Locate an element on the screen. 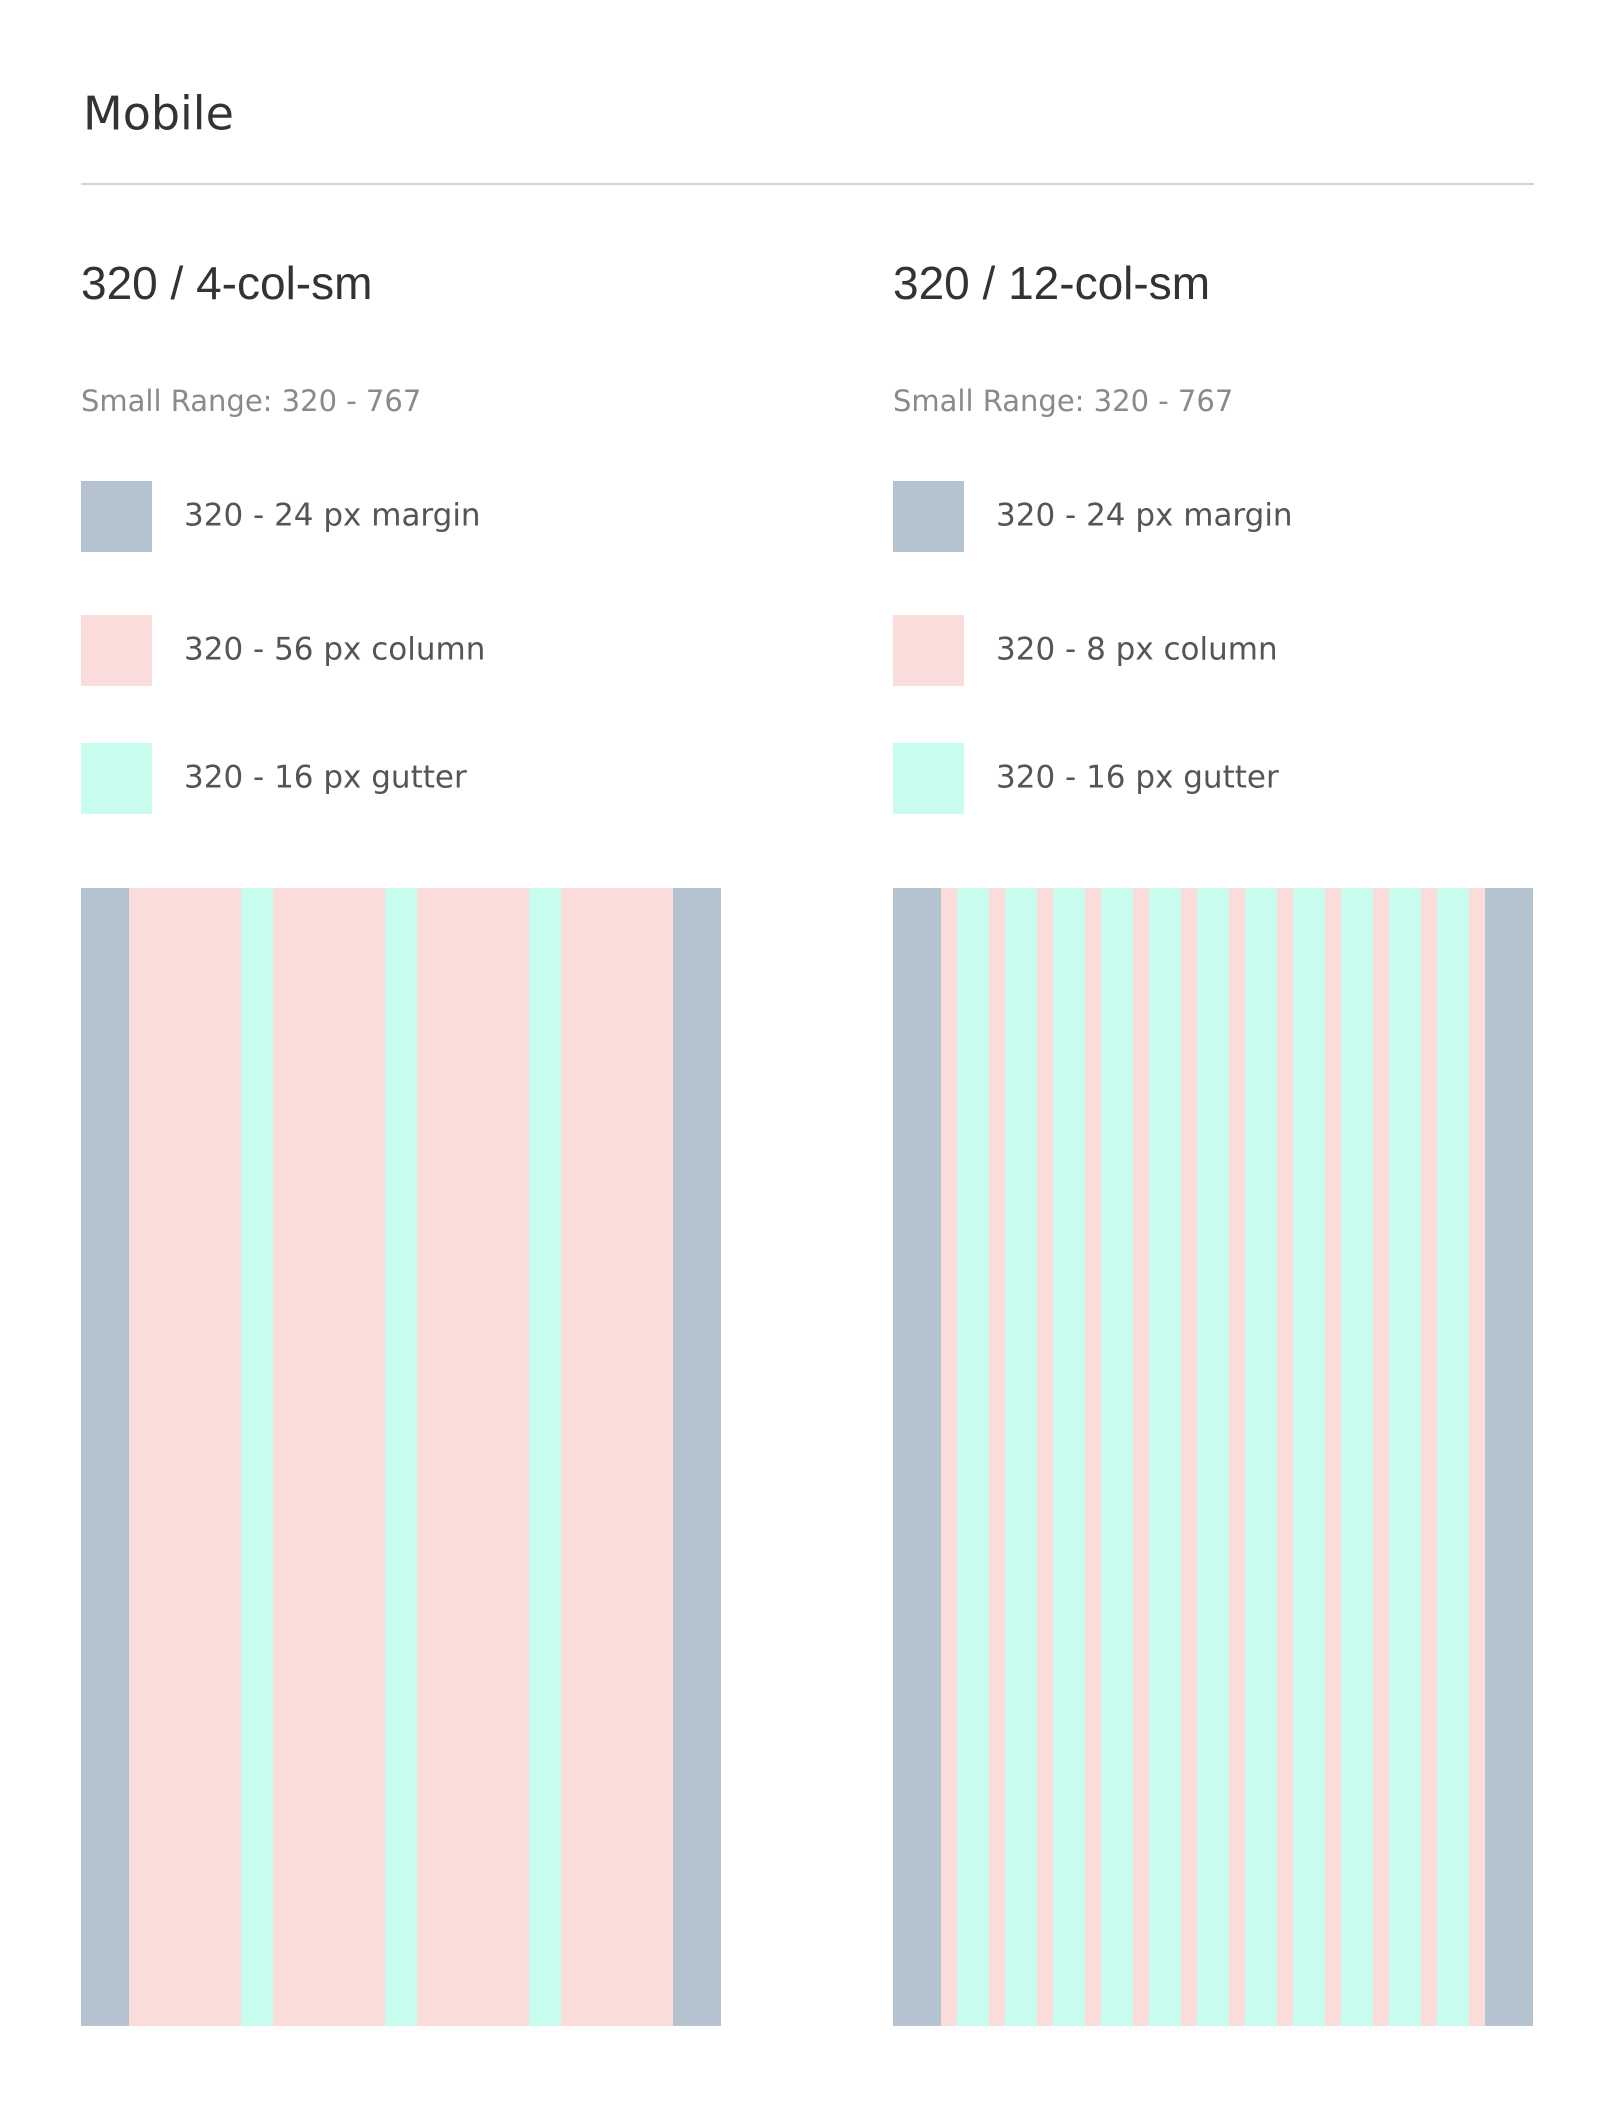 The image size is (1612, 2106). page-title: Mobile is located at coordinates (158, 114).